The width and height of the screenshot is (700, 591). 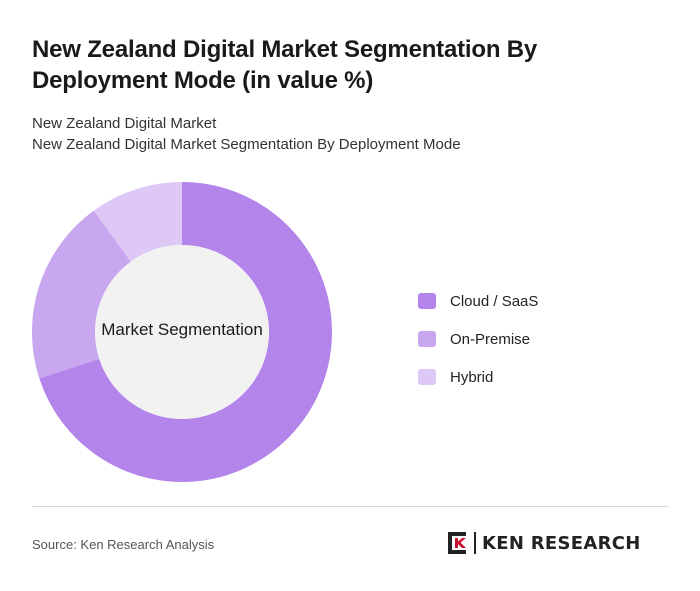 What do you see at coordinates (350, 506) in the screenshot?
I see `footer-divider` at bounding box center [350, 506].